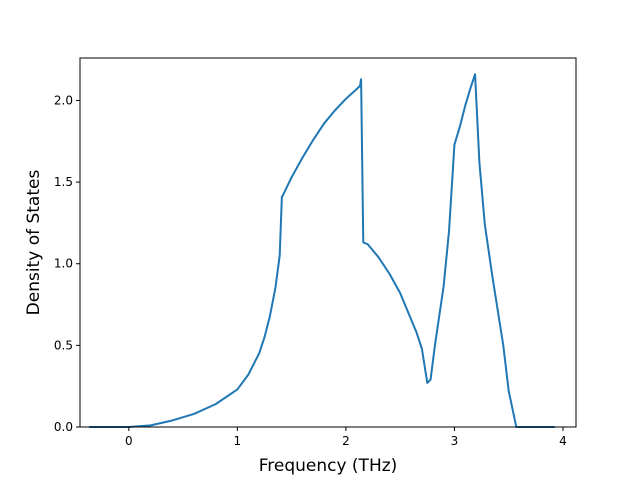  I want to click on y-axis-label: Density of States, so click(34, 243).